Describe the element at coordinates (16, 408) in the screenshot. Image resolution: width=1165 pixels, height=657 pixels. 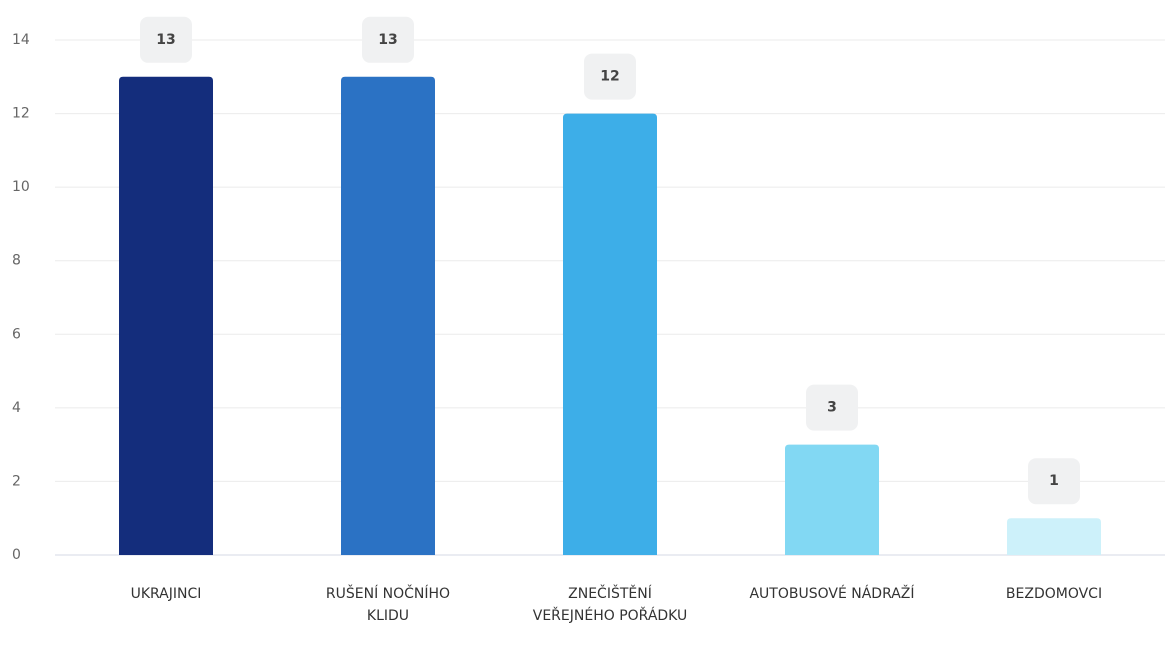
I see `y-tick-label: 4` at that location.